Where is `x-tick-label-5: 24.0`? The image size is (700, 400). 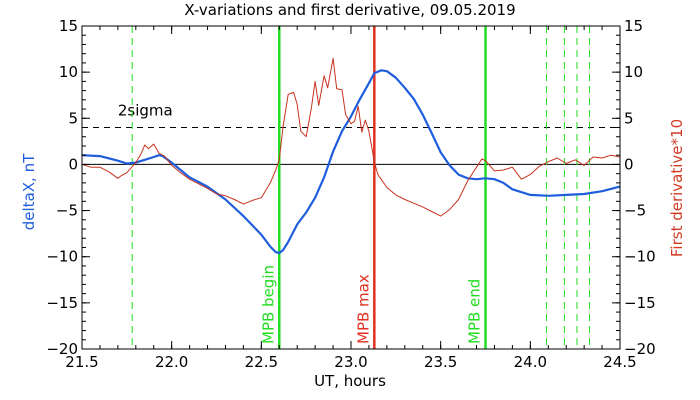 x-tick-label-5: 24.0 is located at coordinates (530, 362).